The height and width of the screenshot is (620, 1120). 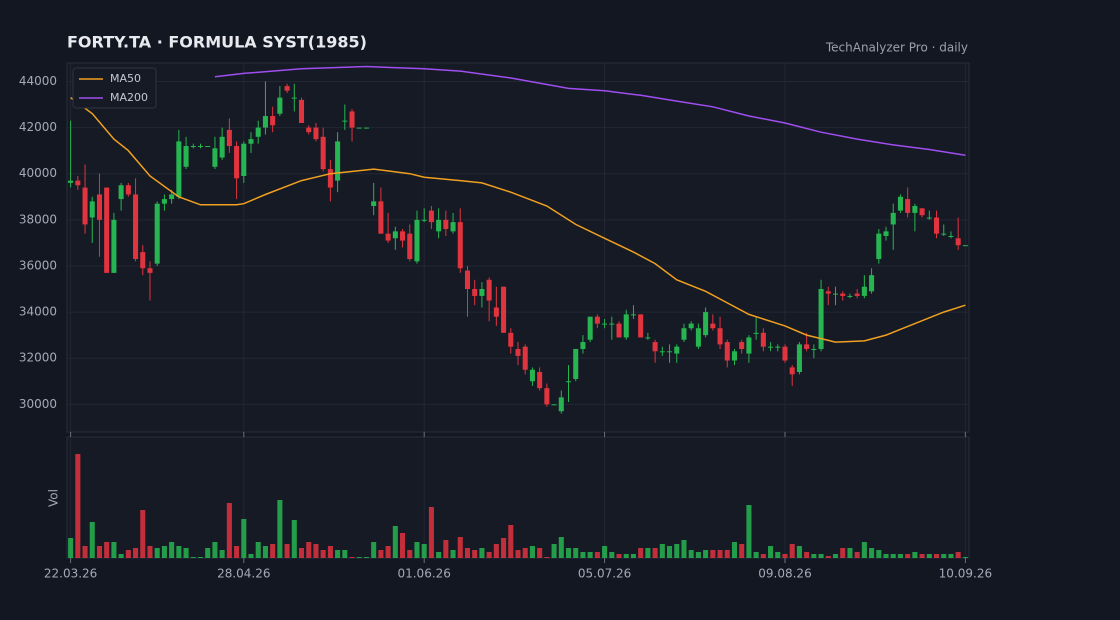 I want to click on y-tick-label: 38000, so click(x=38, y=219).